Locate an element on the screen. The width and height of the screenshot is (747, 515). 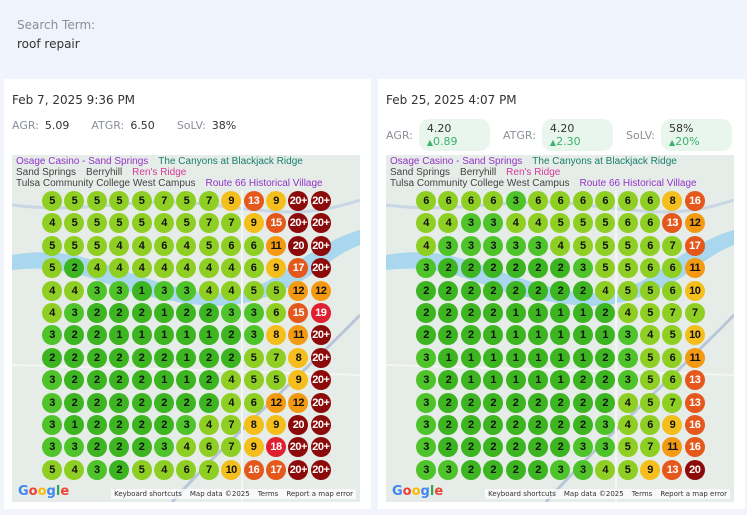
rank-pin: 11 is located at coordinates (694, 357).